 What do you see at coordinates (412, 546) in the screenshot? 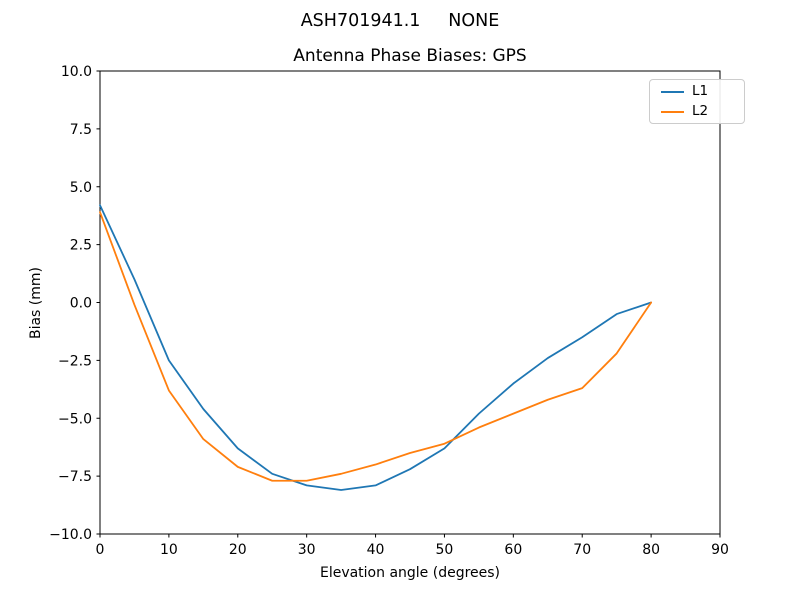
I see `x-axis-ticks: 0 10 20 30 40 50 60 70 80 90` at bounding box center [412, 546].